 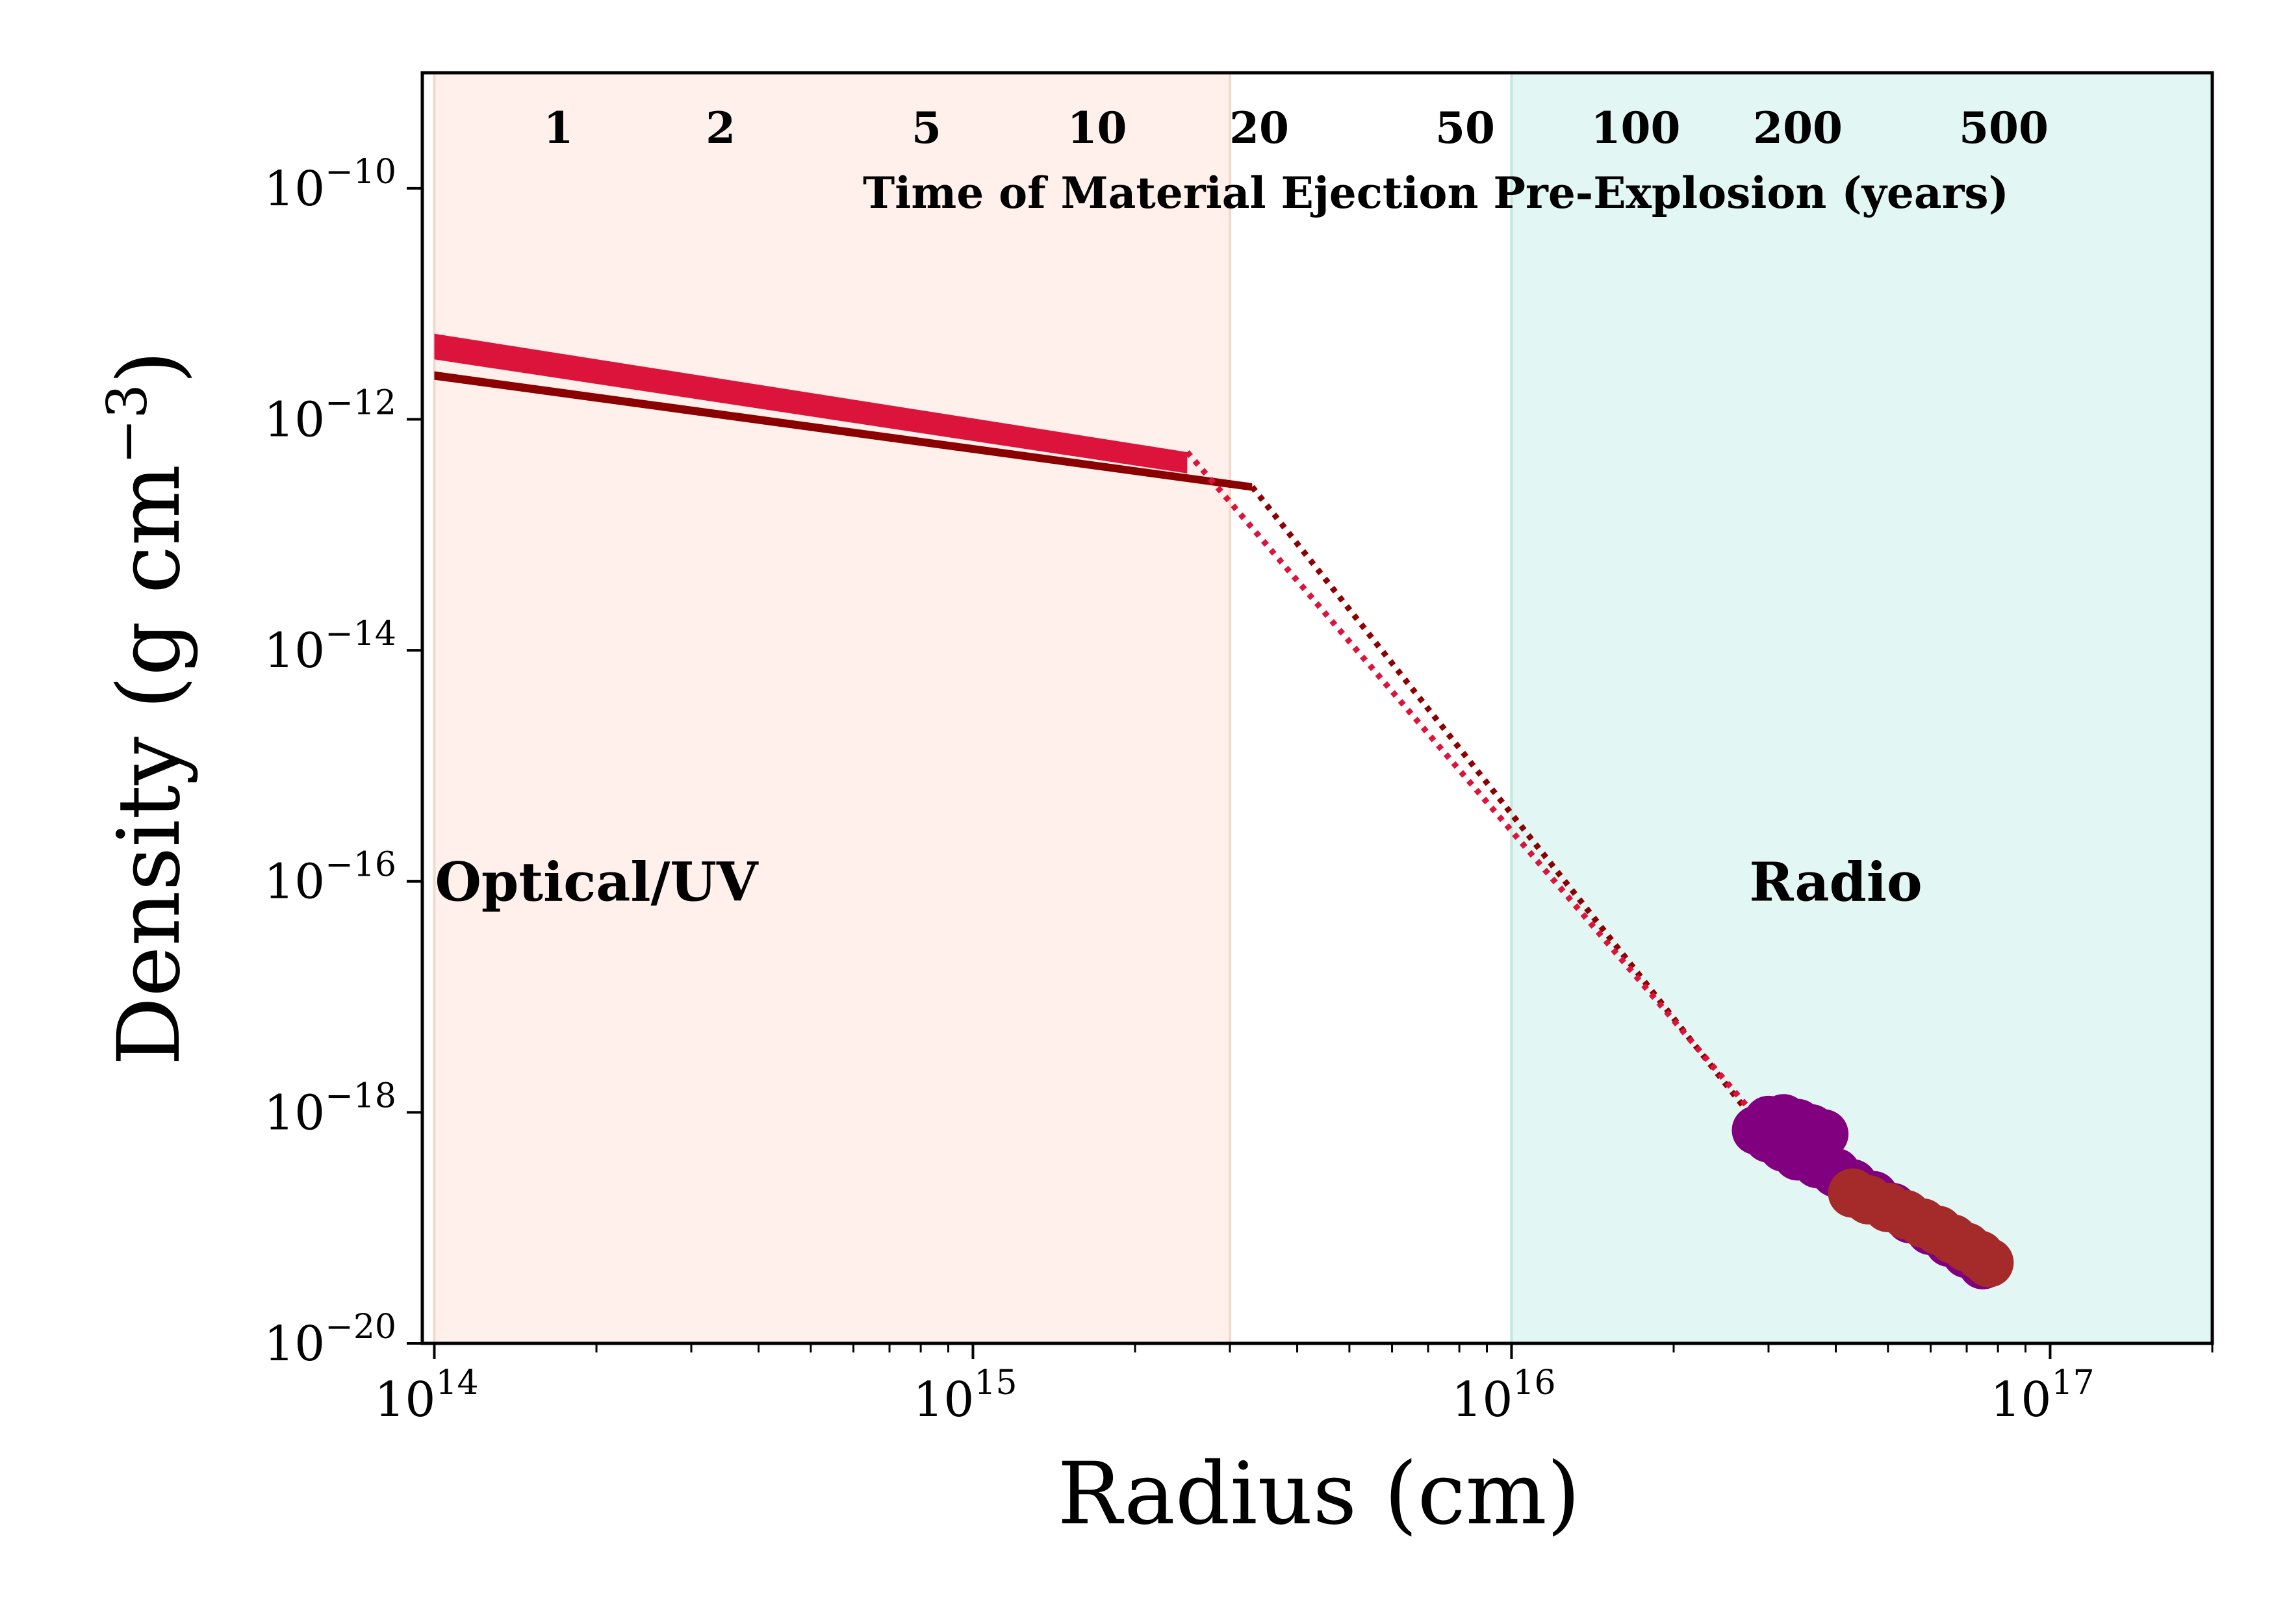 What do you see at coordinates (330, 185) in the screenshot?
I see `y-tick-label-0: 10−10` at bounding box center [330, 185].